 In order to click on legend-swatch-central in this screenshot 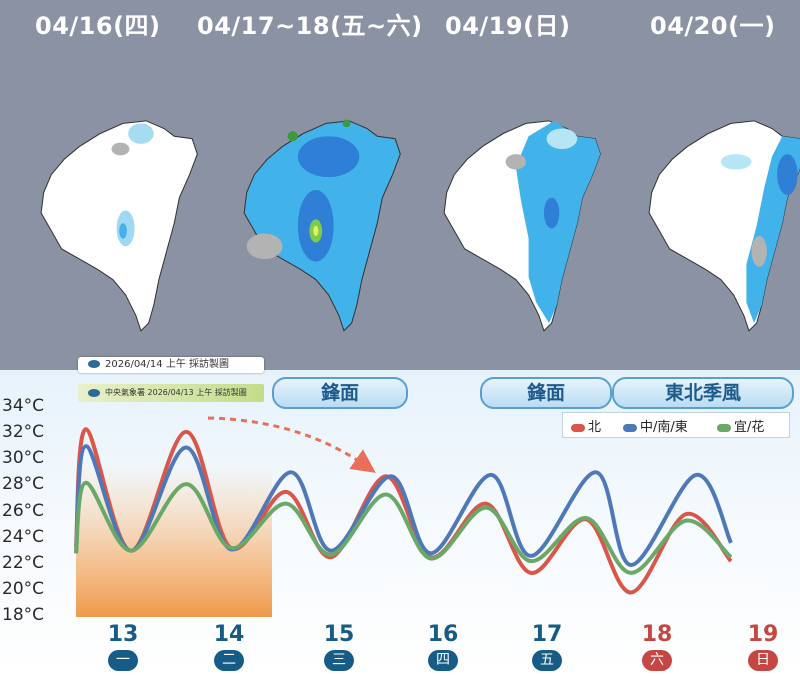, I will do `click(630, 427)`.